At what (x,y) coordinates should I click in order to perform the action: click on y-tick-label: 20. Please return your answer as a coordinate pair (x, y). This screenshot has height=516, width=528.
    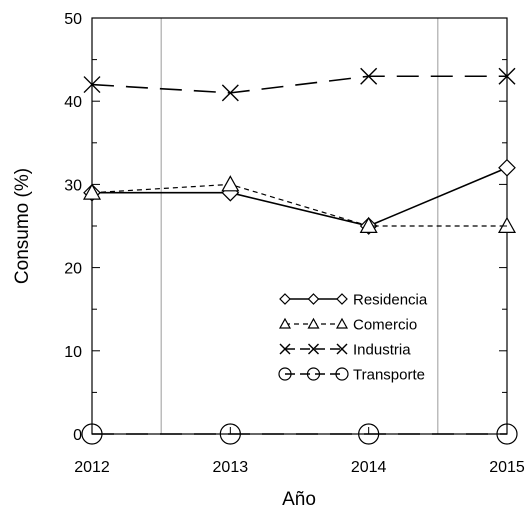
    Looking at the image, I should click on (73, 269).